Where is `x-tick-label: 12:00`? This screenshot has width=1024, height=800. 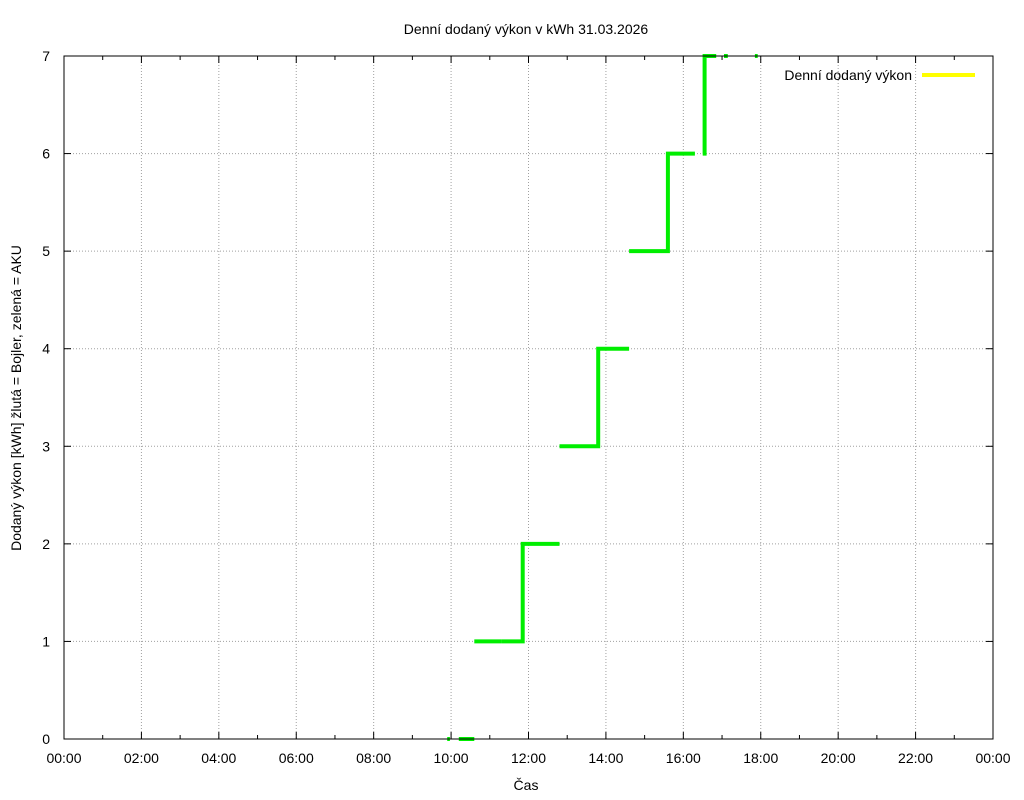
x-tick-label: 12:00 is located at coordinates (528, 758).